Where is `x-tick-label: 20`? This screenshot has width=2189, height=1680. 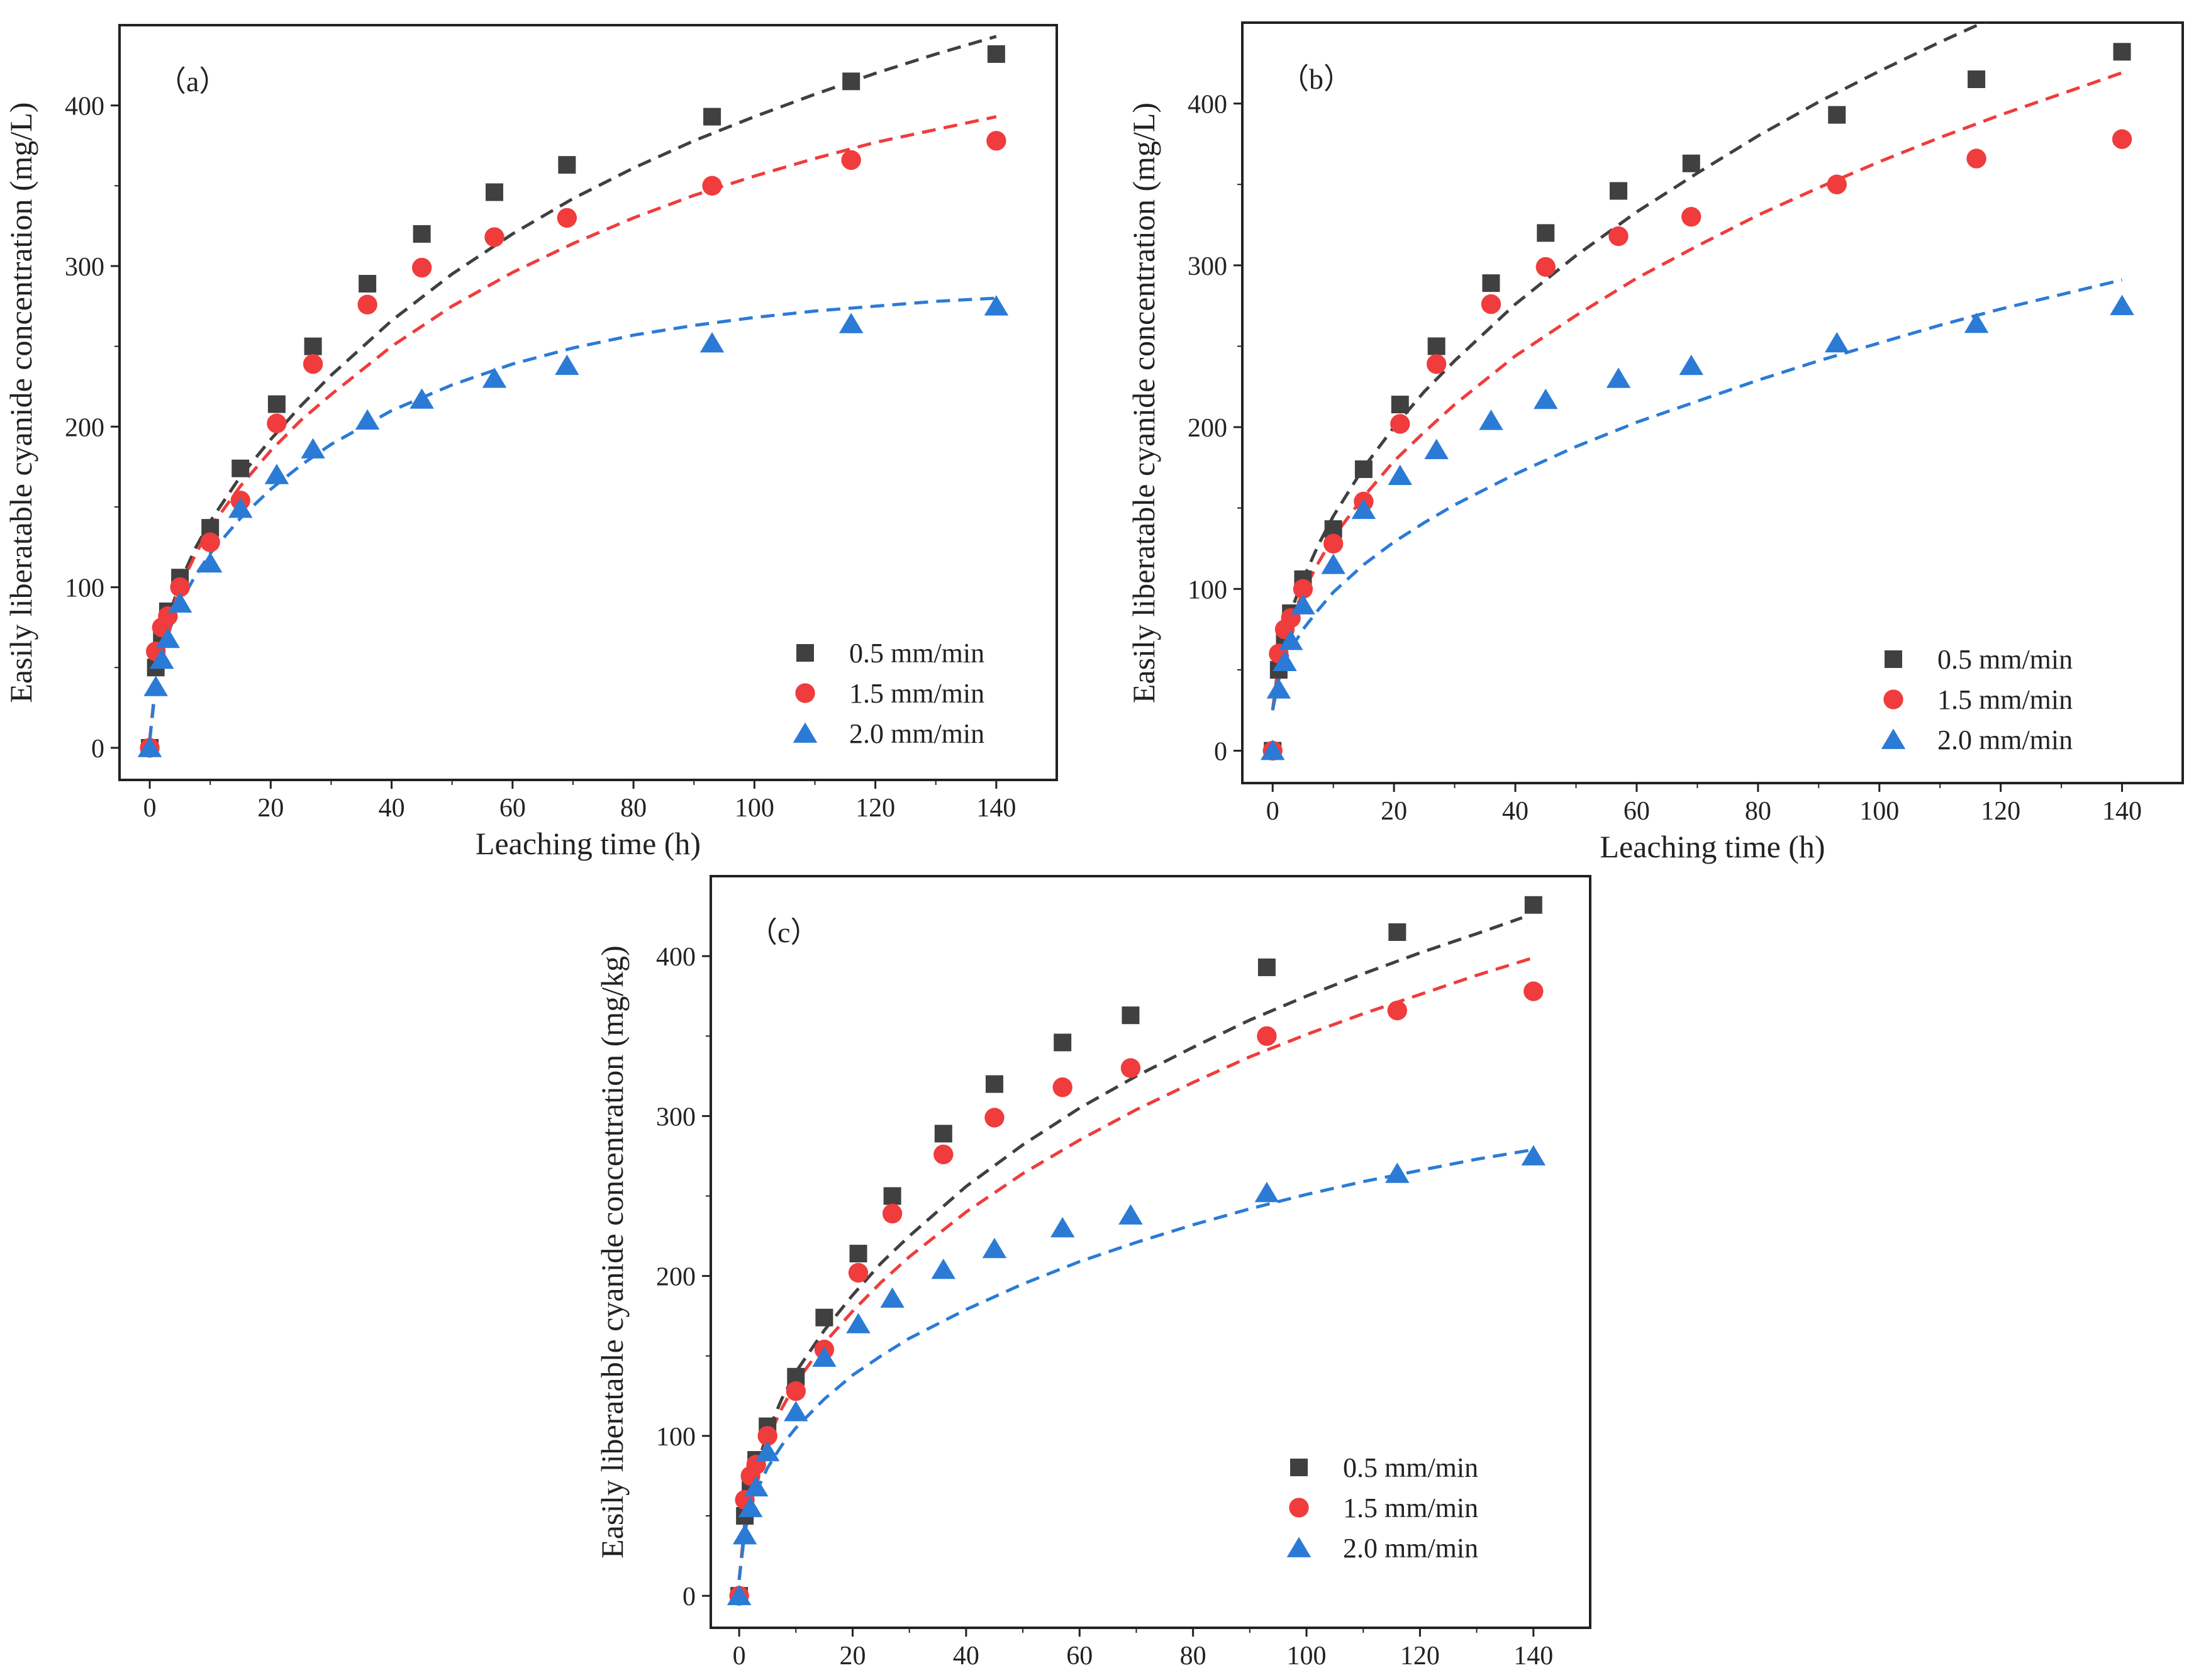
x-tick-label: 20 is located at coordinates (1394, 811).